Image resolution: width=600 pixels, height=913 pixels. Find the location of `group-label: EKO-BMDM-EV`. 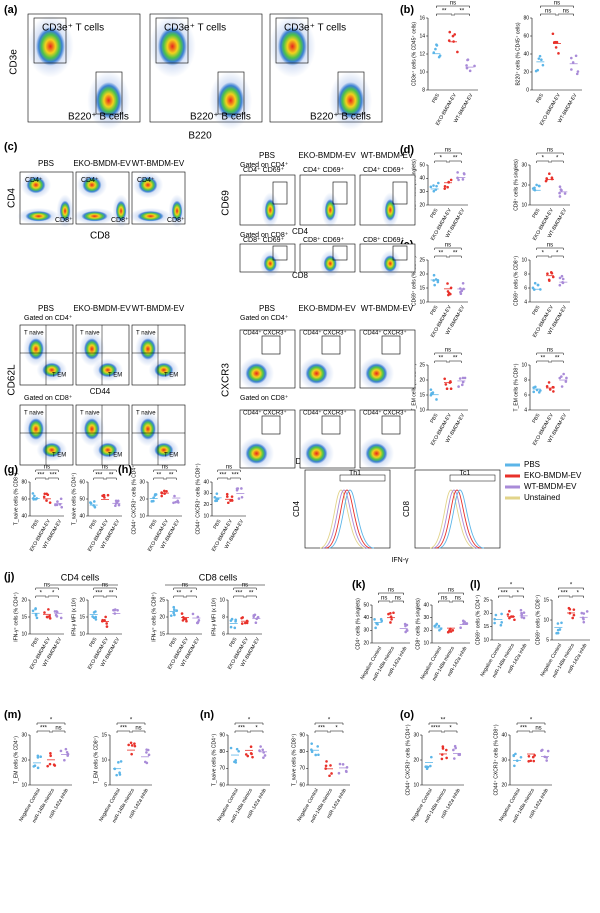

group-label: EKO-BMDM-EV is located at coordinates (102, 163).